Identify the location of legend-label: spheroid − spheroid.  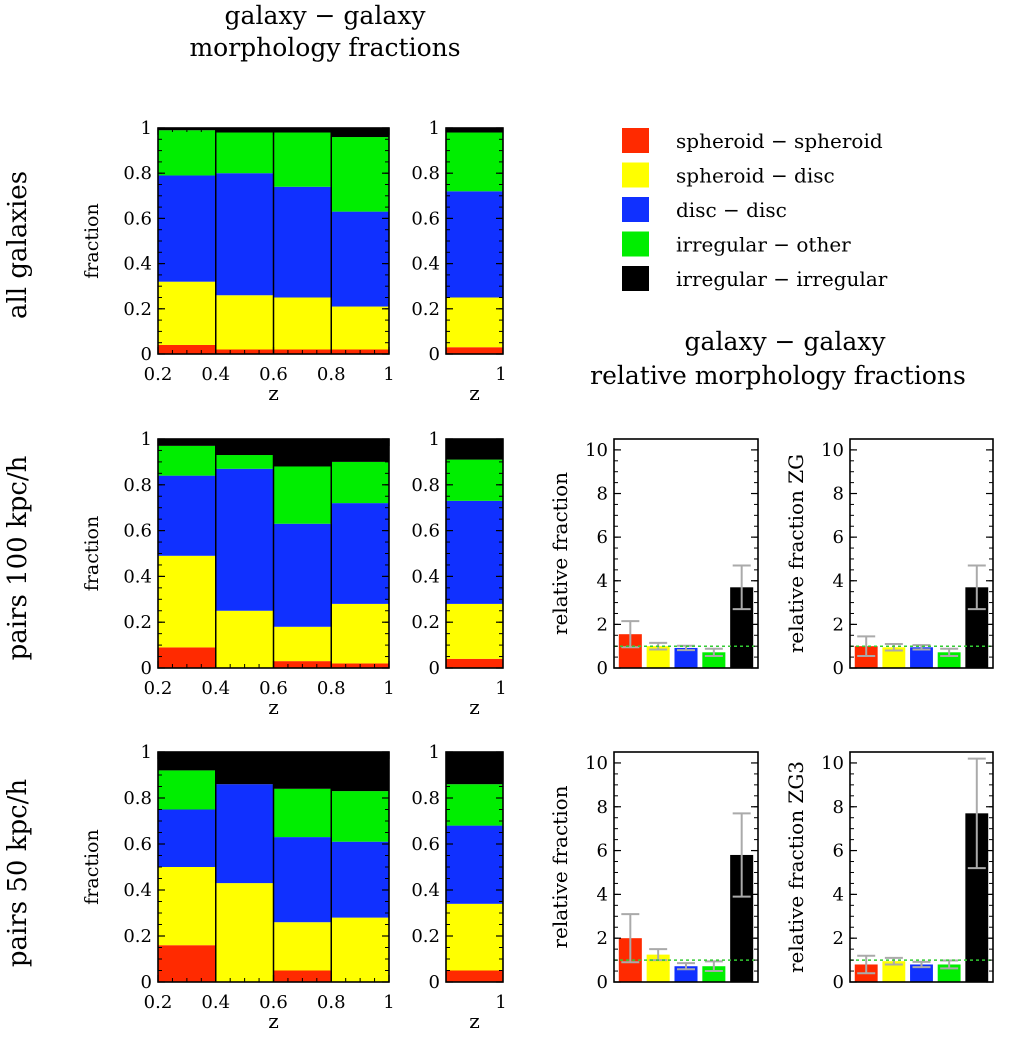
(779, 141).